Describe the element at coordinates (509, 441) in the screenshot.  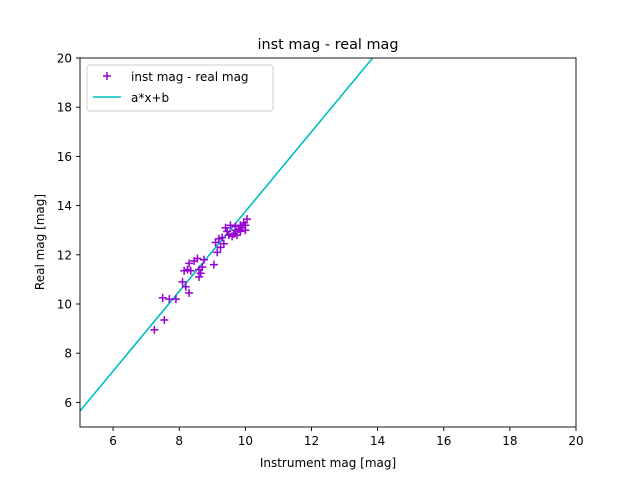
I see `x-tick-label: 18` at that location.